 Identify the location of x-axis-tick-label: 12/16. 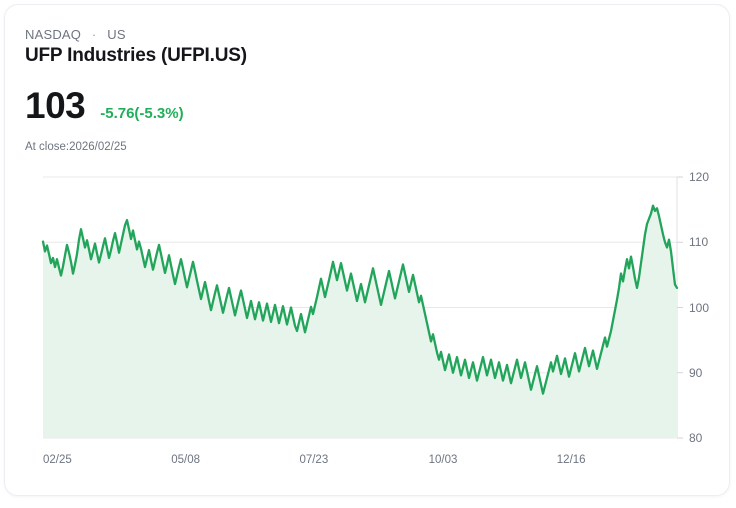
(571, 460).